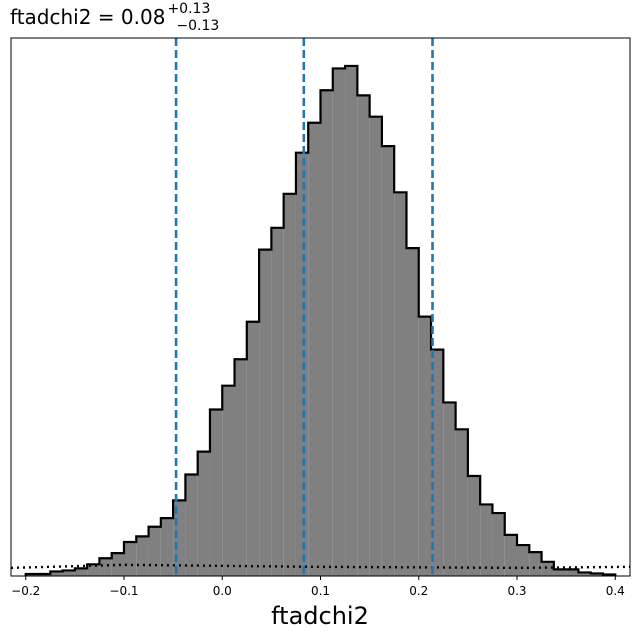  I want to click on x-axis-ticks: −0.2 −0.1 0.0 0.1 0.2 0.3 0.4, so click(318, 587).